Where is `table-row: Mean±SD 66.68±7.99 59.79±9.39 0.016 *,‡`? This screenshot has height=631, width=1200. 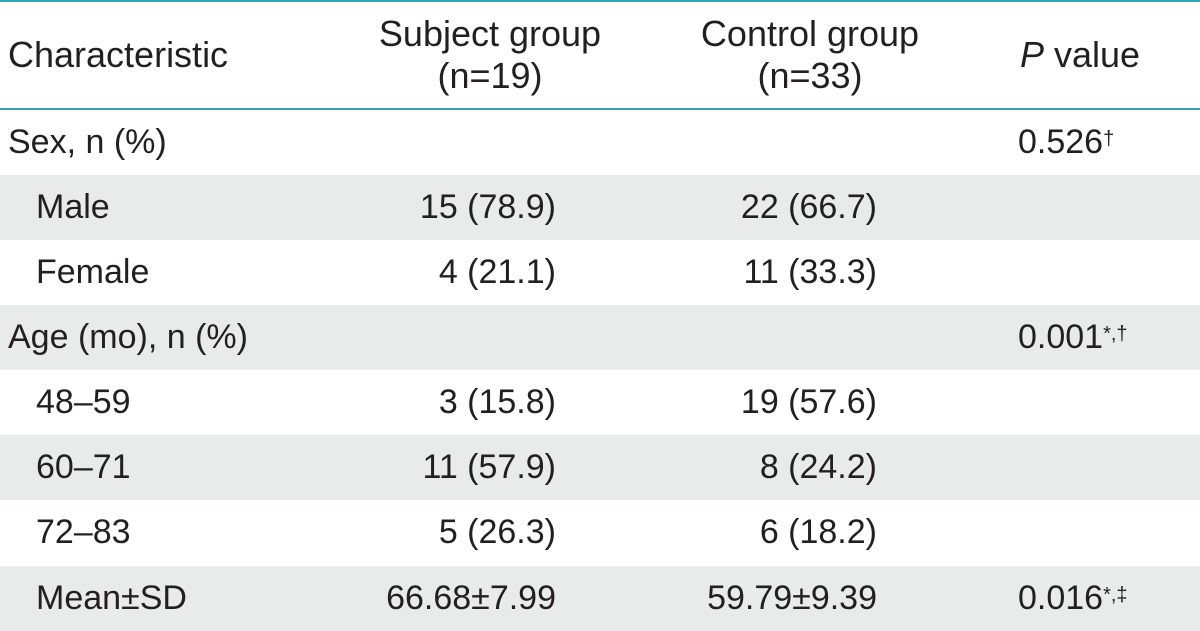 table-row: Mean±SD 66.68±7.99 59.79±9.39 0.016 *,‡ is located at coordinates (600, 598).